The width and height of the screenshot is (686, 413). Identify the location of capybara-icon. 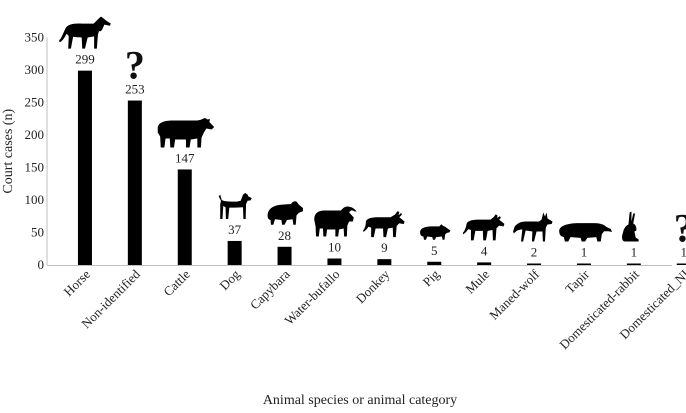
(285, 213).